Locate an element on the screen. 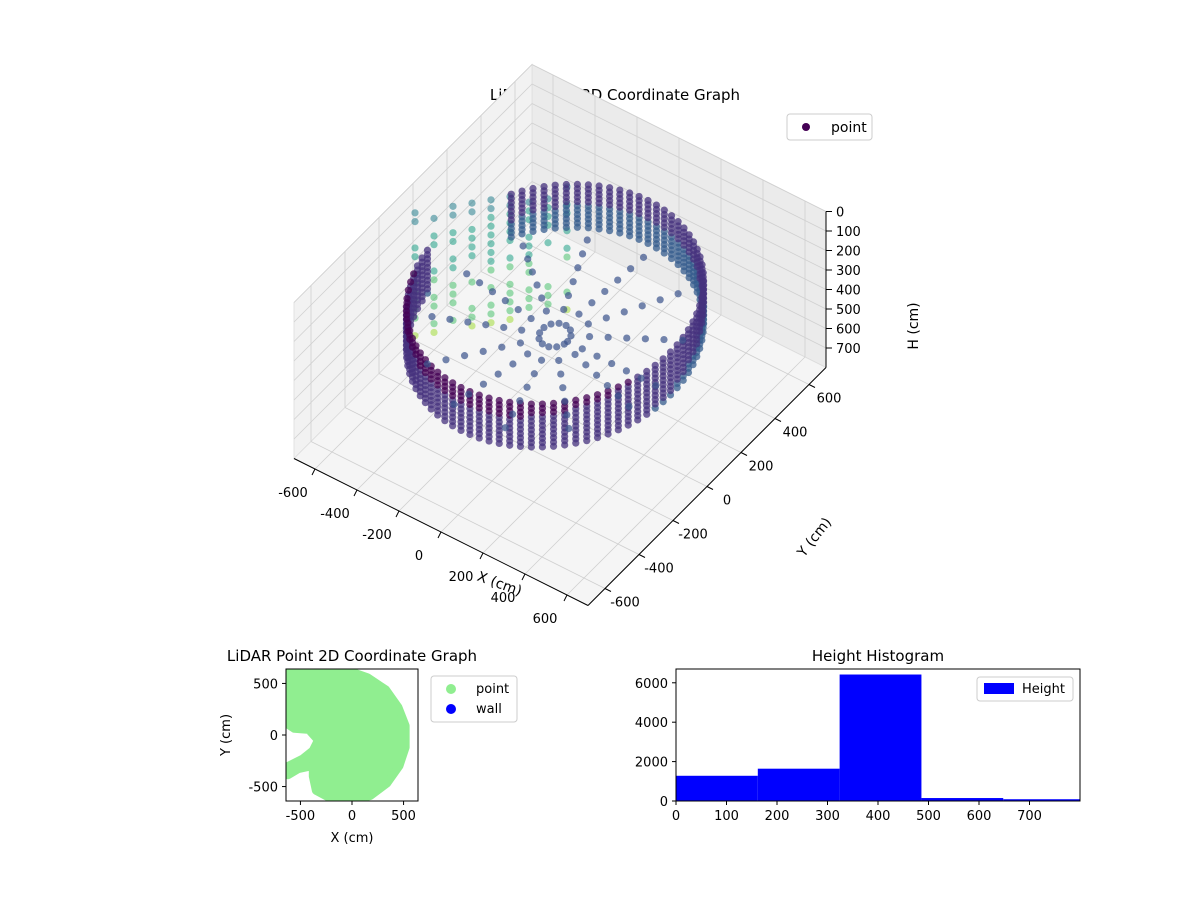  h-tick-label: 0 is located at coordinates (840, 213).